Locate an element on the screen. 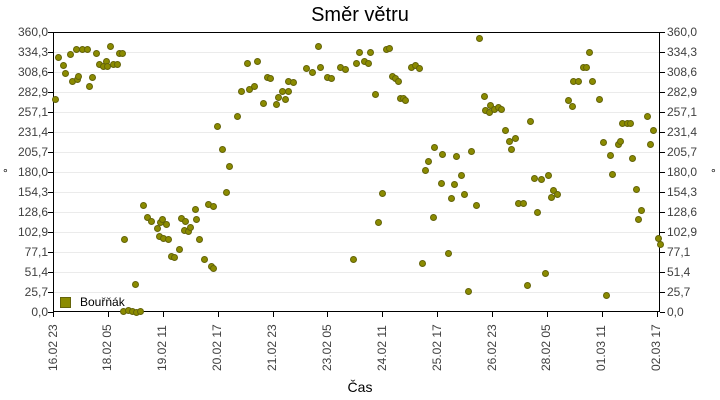  y-tick-label-left: 360,0 is located at coordinates (32, 32).